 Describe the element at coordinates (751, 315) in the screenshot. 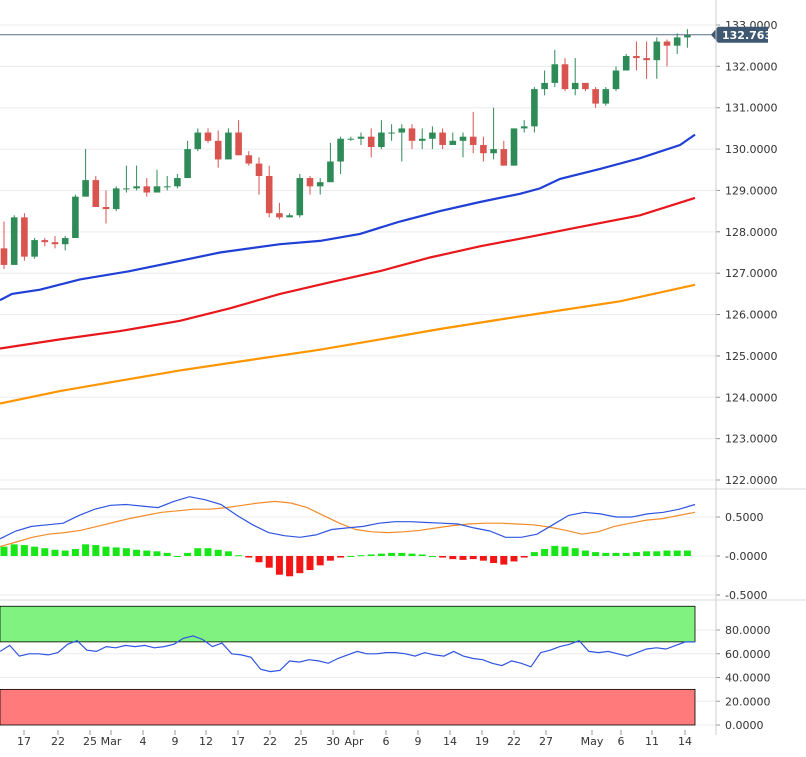

I see `price-tick-label: 126.0000` at that location.